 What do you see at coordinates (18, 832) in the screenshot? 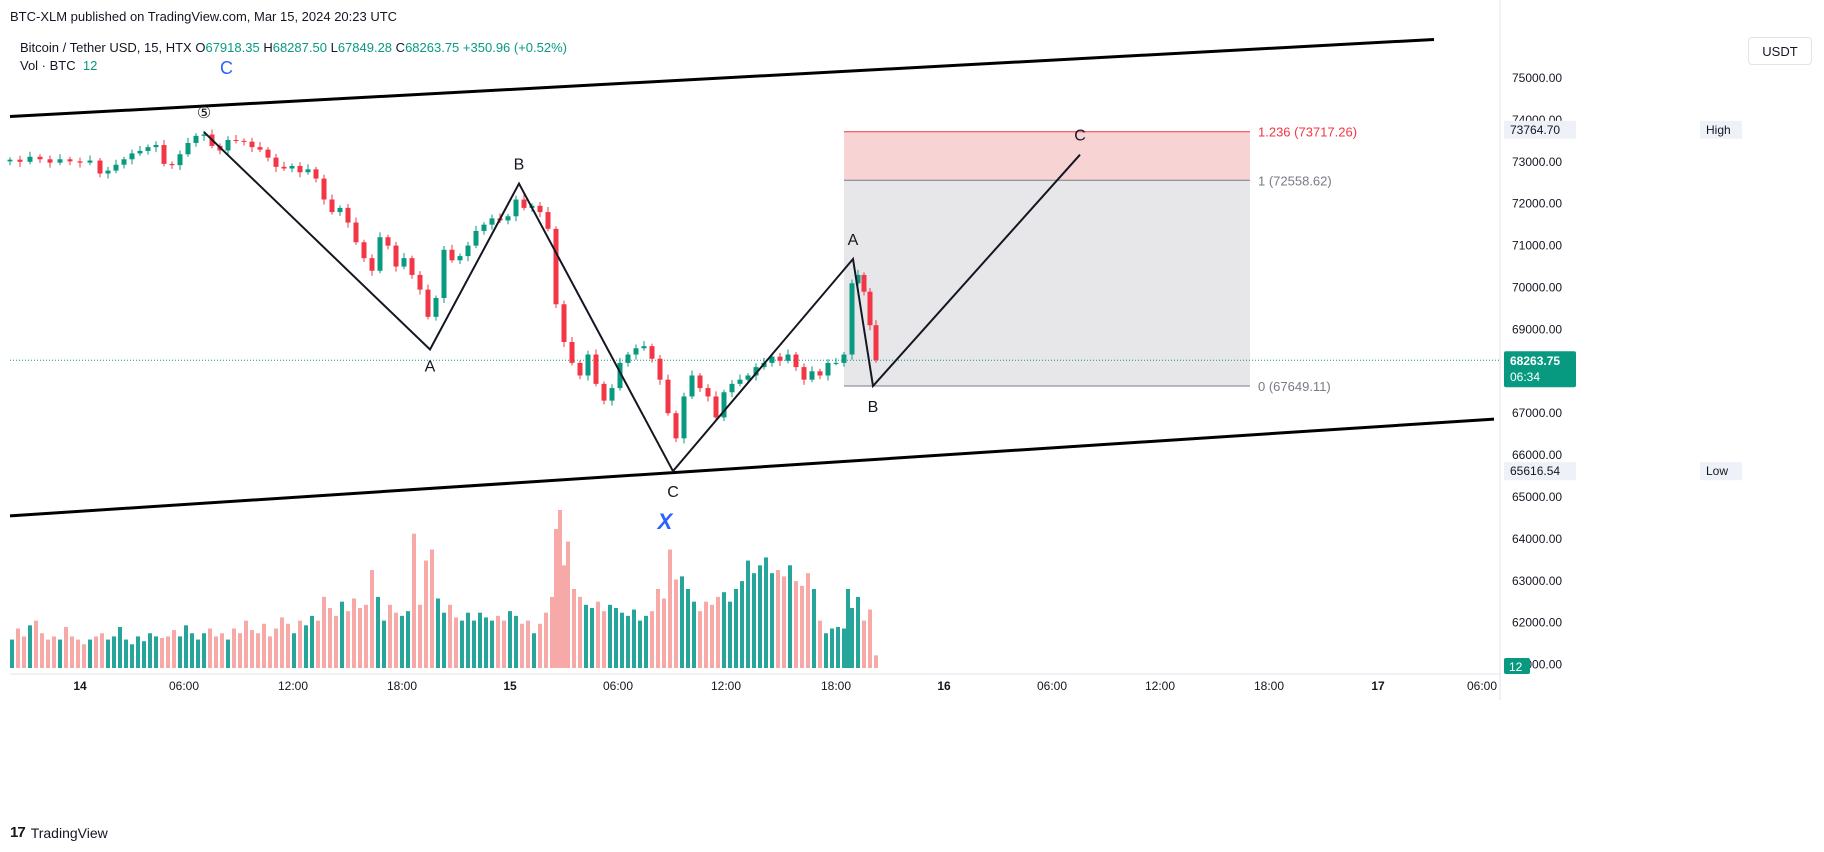
I see `tradingview-logo-icon: 17` at bounding box center [18, 832].